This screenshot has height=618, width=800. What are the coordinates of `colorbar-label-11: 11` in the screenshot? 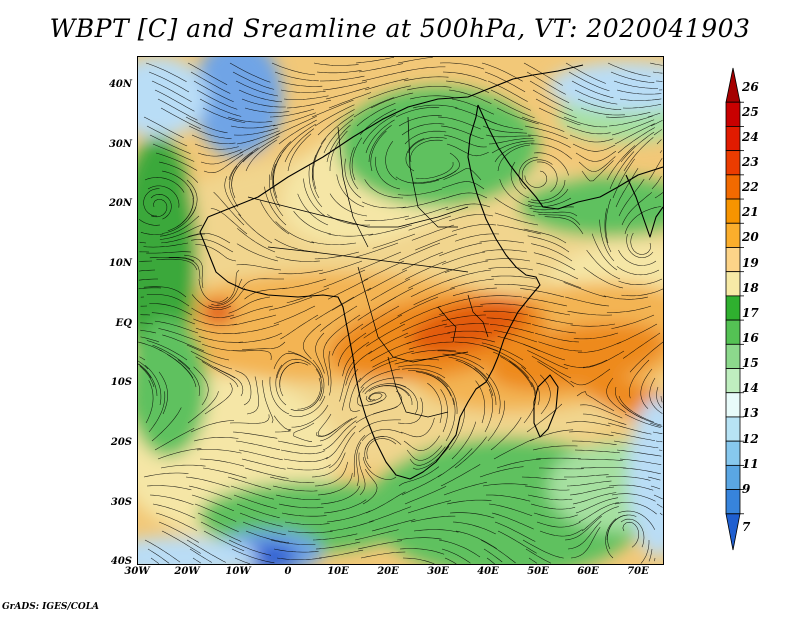 It's located at (750, 464).